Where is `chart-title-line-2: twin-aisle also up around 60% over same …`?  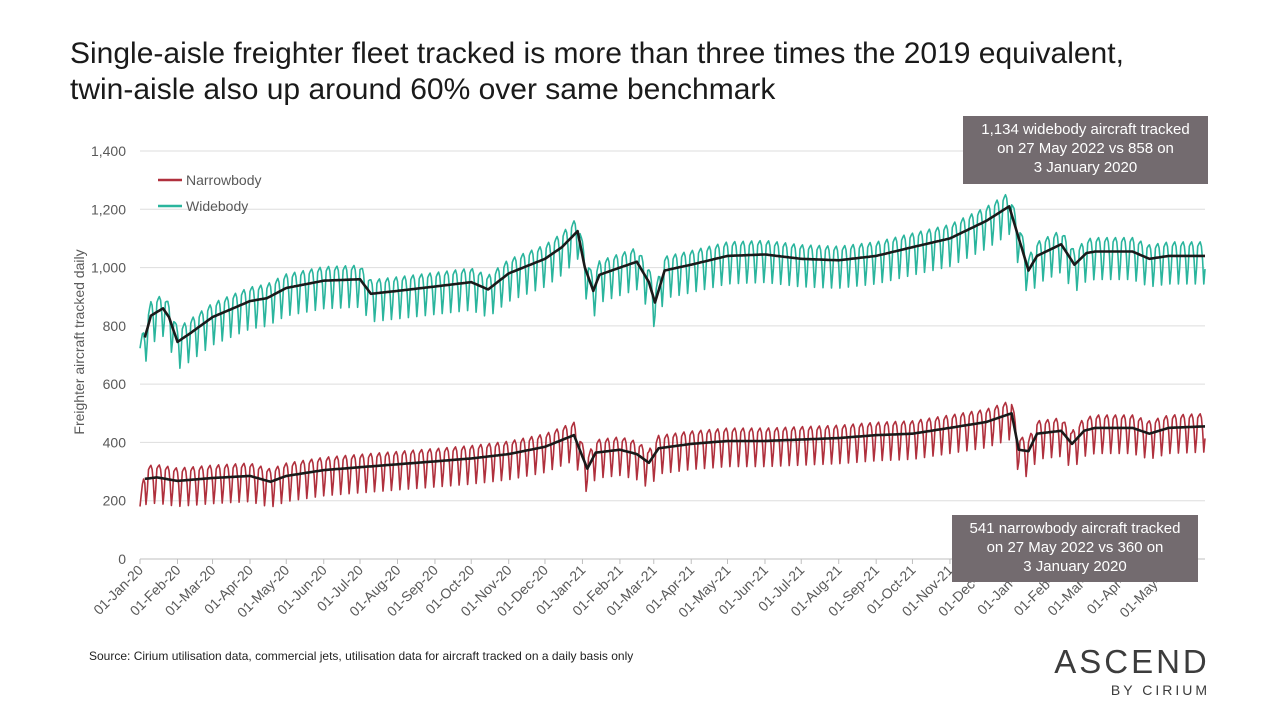
chart-title-line-2: twin-aisle also up around 60% over same … is located at coordinates (423, 89).